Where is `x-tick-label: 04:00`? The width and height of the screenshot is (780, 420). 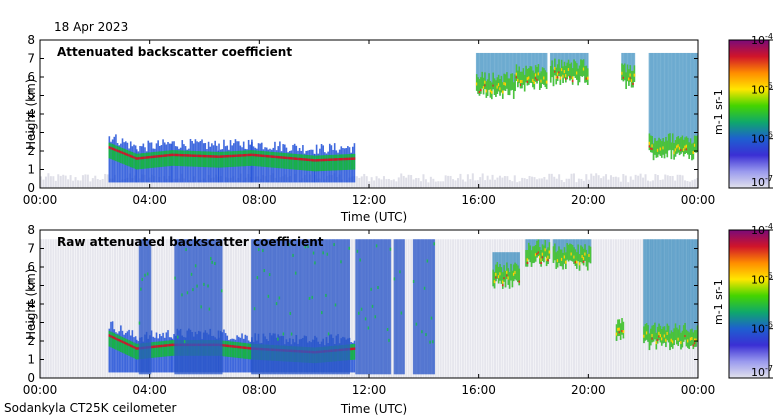
x-tick-label: 04:00 is located at coordinates (149, 390).